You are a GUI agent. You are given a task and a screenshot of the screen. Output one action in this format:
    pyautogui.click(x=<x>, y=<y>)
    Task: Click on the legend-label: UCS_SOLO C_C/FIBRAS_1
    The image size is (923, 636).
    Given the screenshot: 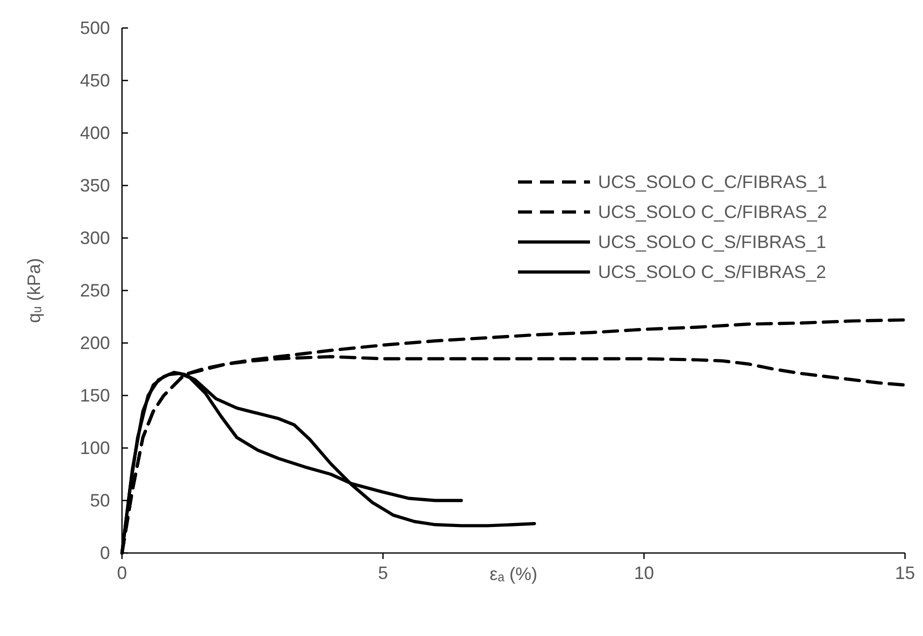 What is the action you would take?
    pyautogui.click(x=713, y=182)
    